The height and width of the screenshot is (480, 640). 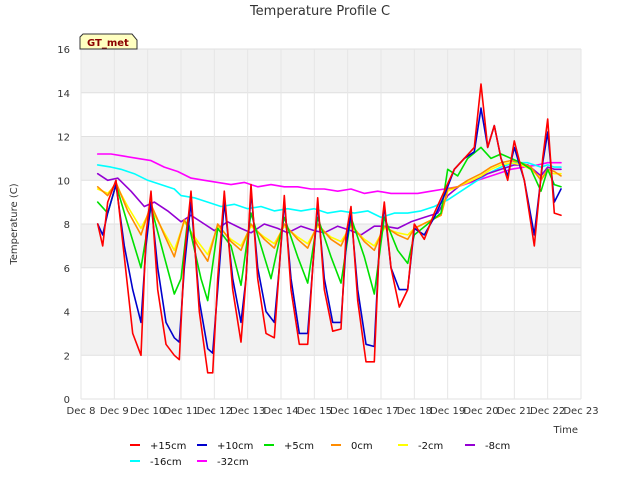 I want to click on y-tick-label: 0, so click(x=67, y=400).